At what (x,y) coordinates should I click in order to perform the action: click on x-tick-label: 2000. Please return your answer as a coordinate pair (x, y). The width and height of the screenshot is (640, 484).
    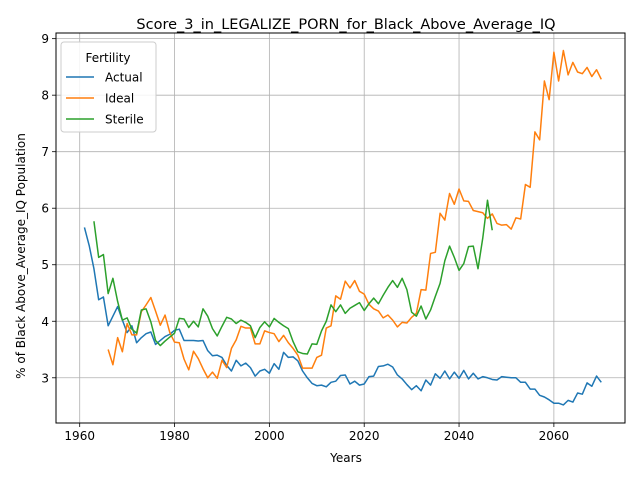
    Looking at the image, I should click on (269, 436).